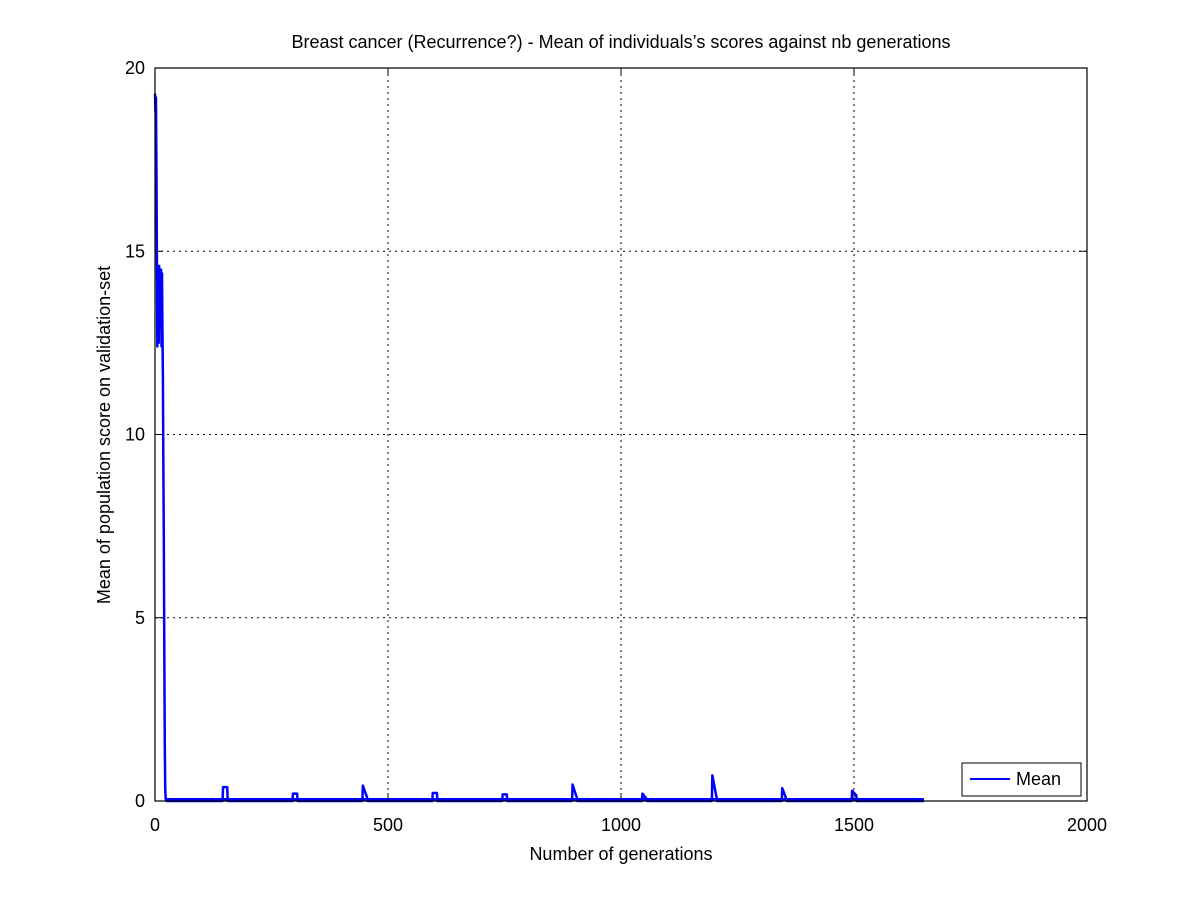 The image size is (1200, 900). What do you see at coordinates (135, 435) in the screenshot?
I see `y-tick-label: 10` at bounding box center [135, 435].